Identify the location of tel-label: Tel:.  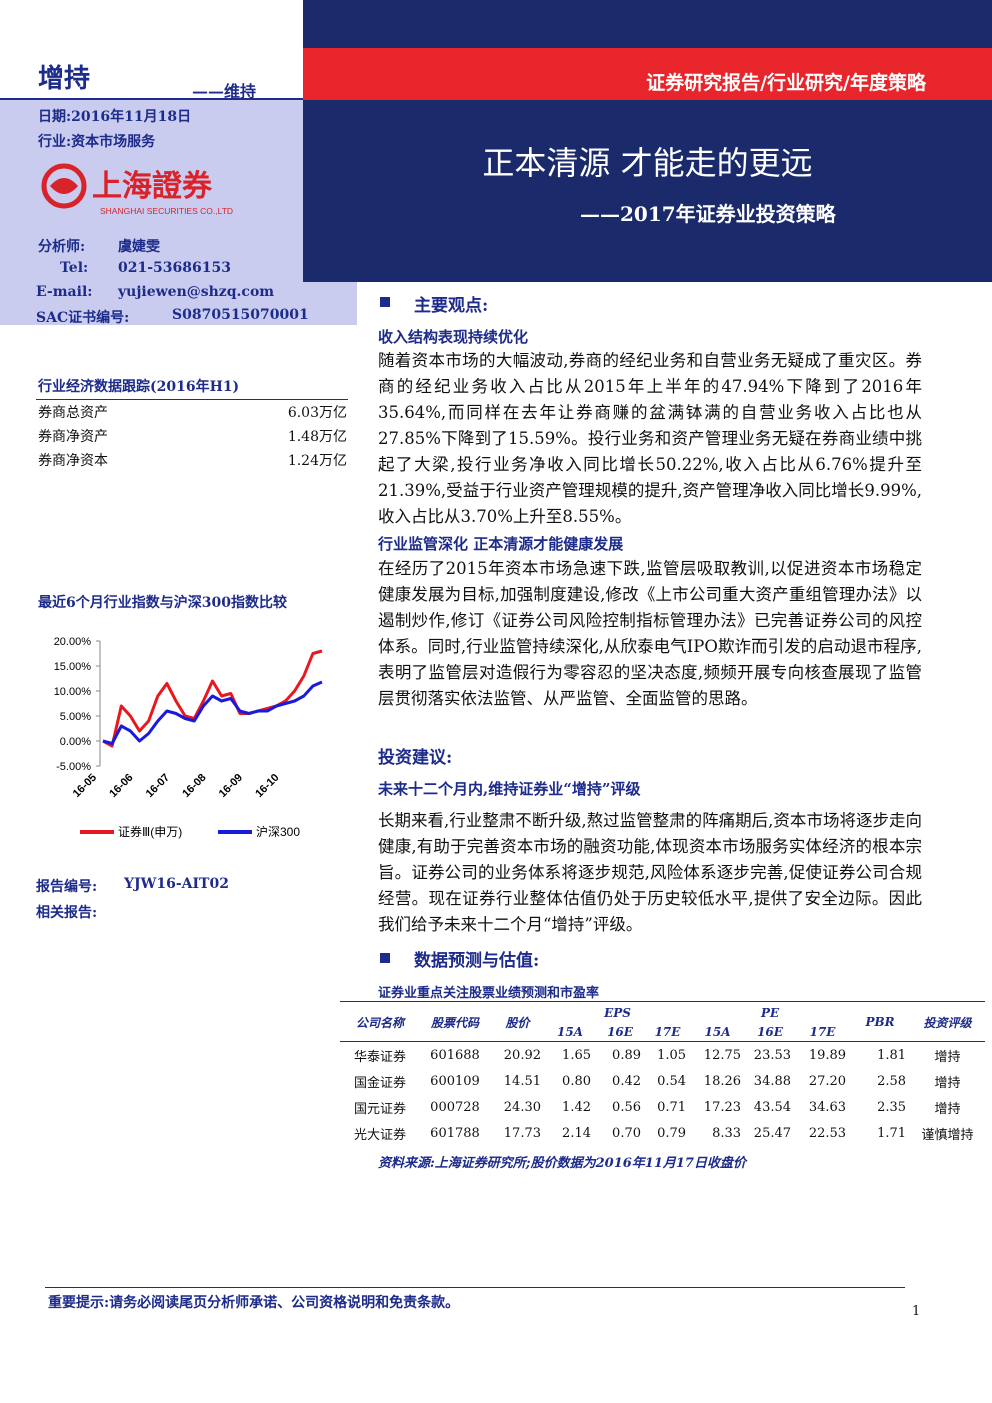
(74, 268).